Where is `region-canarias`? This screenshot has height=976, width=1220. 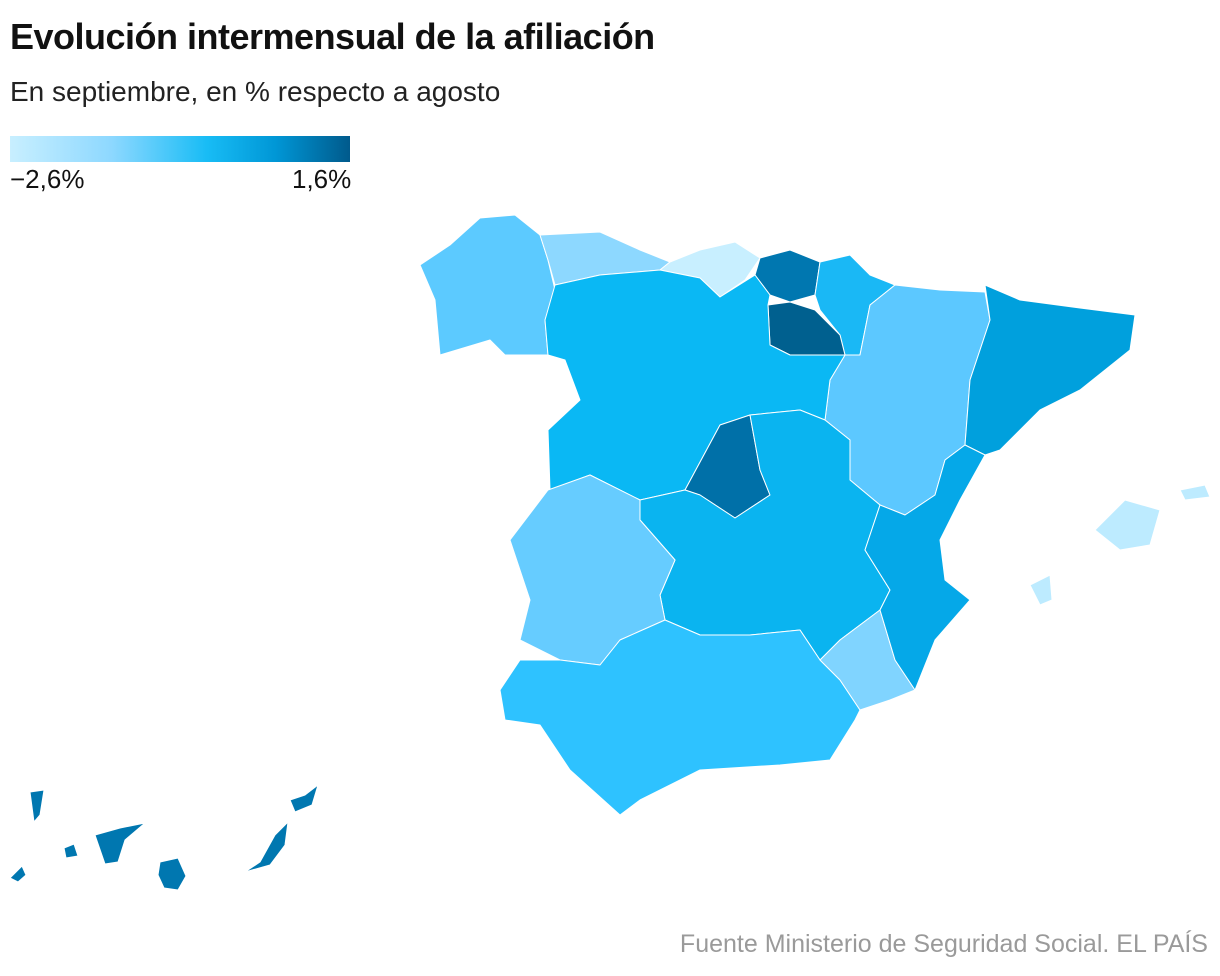 region-canarias is located at coordinates (164, 837).